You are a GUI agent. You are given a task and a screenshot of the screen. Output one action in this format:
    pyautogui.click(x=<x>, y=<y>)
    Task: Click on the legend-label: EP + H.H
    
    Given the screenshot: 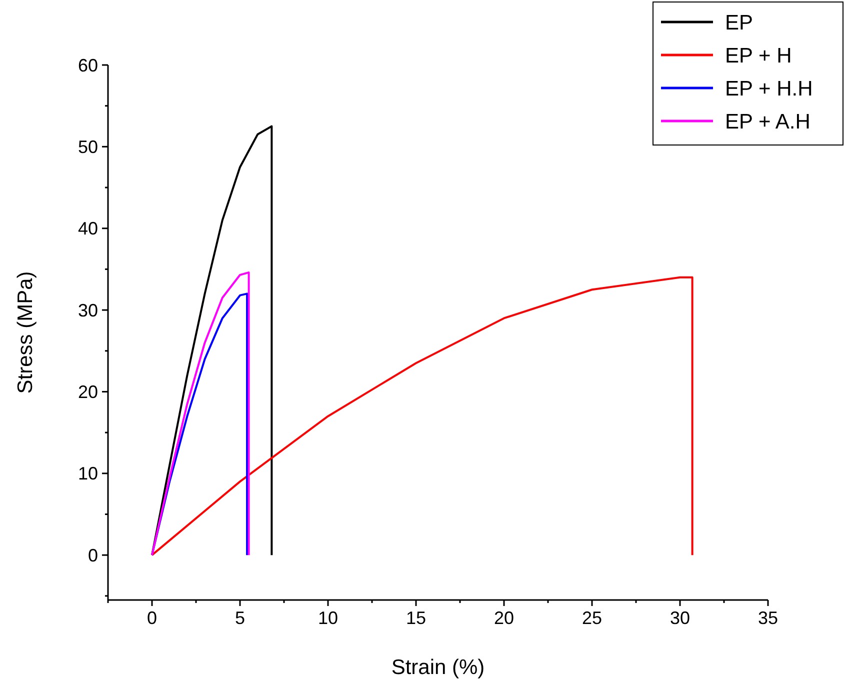 What is the action you would take?
    pyautogui.click(x=769, y=88)
    